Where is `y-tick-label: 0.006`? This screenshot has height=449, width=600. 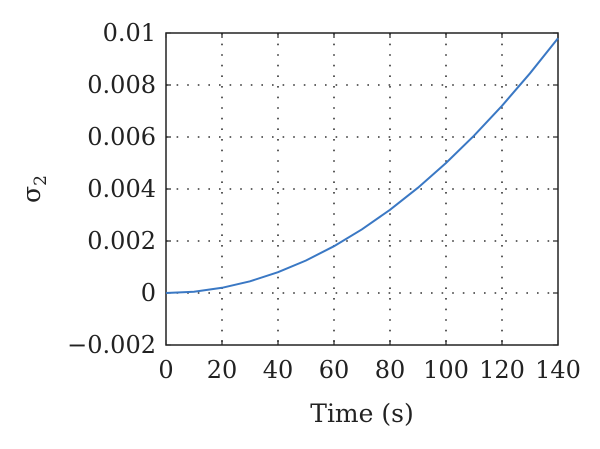 y-tick-label: 0.006 is located at coordinates (121, 137).